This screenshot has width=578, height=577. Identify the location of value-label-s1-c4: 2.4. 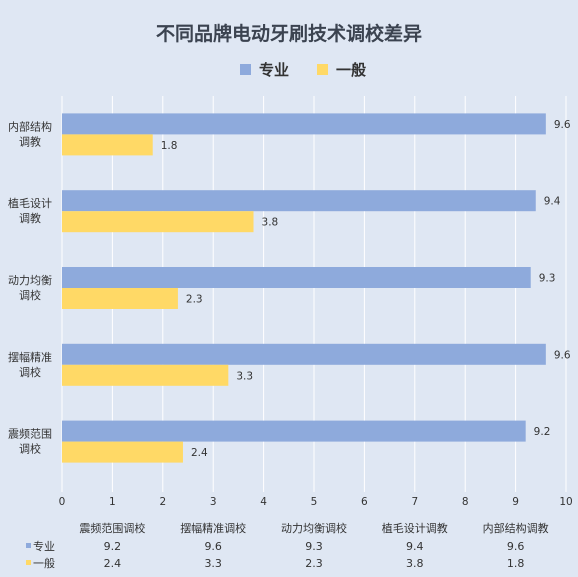
(199, 453).